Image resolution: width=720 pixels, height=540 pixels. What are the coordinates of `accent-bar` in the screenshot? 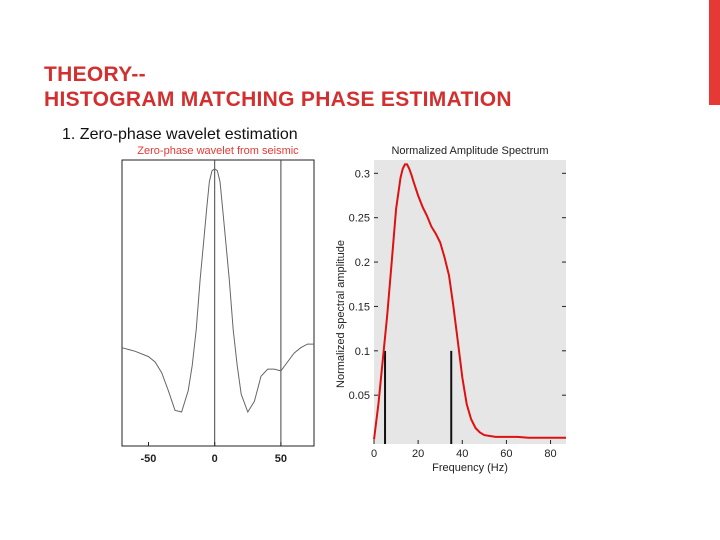 It's located at (714, 52).